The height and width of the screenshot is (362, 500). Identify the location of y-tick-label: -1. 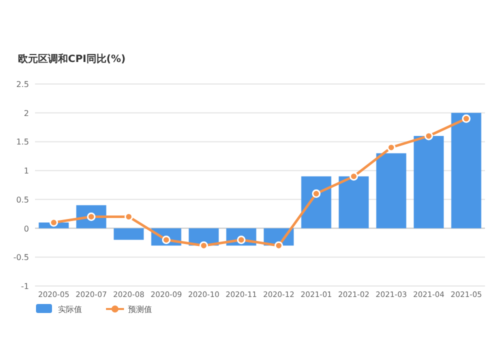
(25, 286).